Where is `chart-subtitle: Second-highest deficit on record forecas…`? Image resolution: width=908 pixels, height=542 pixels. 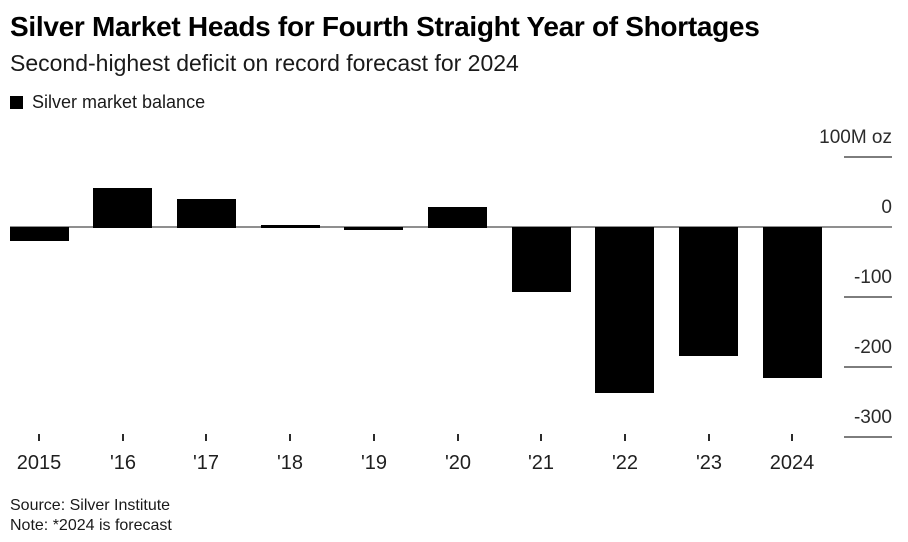 chart-subtitle: Second-highest deficit on record forecas… is located at coordinates (264, 63).